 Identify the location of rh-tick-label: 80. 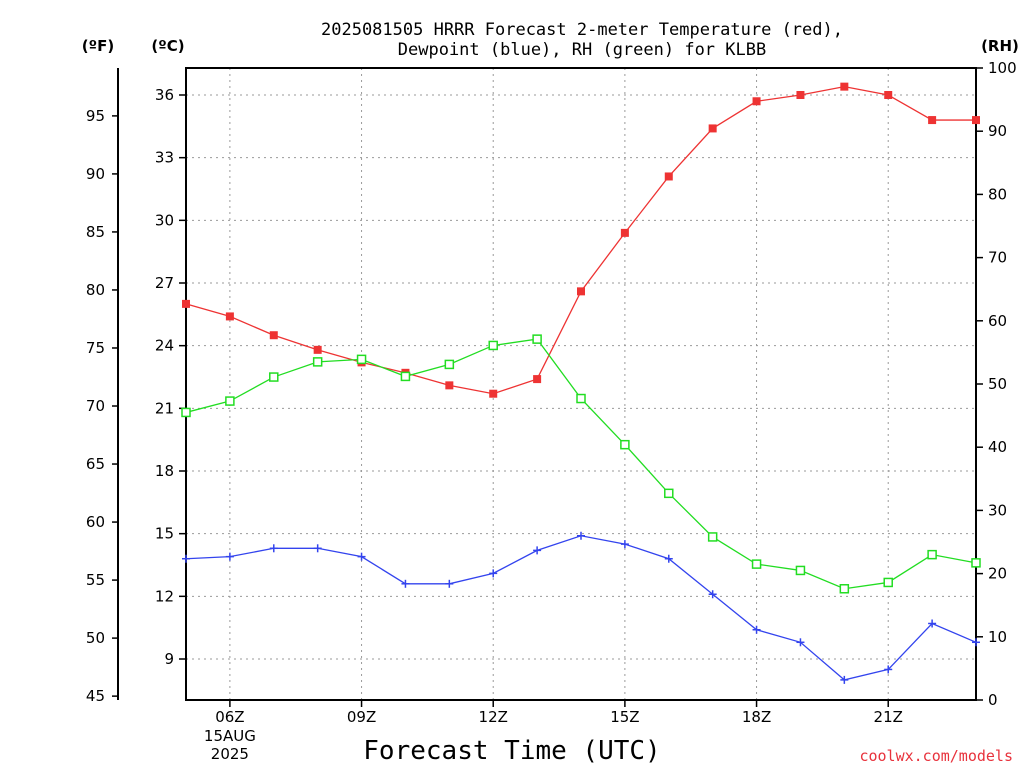
(997, 194).